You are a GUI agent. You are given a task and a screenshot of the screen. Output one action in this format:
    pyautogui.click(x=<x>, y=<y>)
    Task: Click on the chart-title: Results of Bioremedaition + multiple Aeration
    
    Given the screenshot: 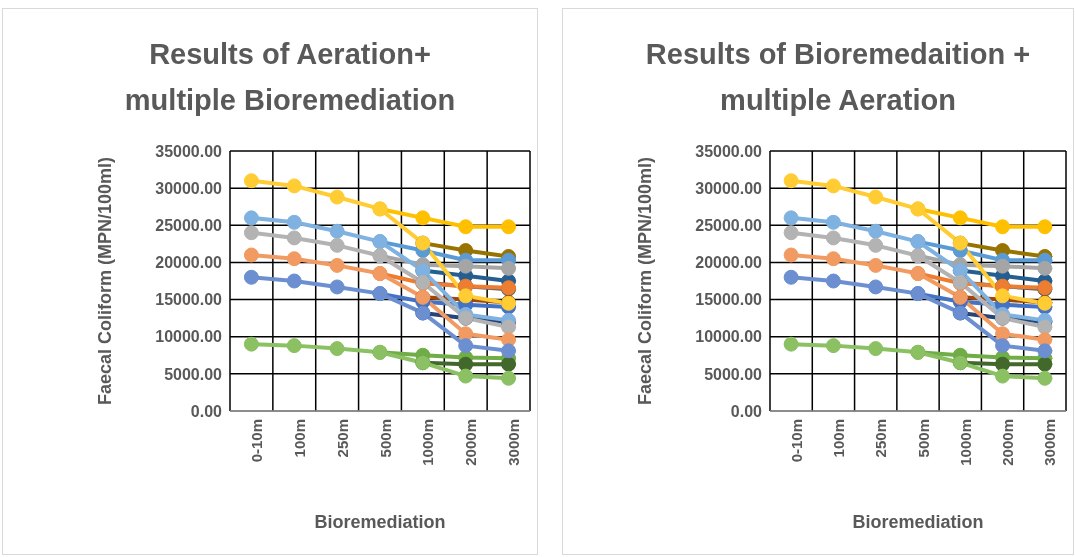 What is the action you would take?
    pyautogui.click(x=838, y=77)
    